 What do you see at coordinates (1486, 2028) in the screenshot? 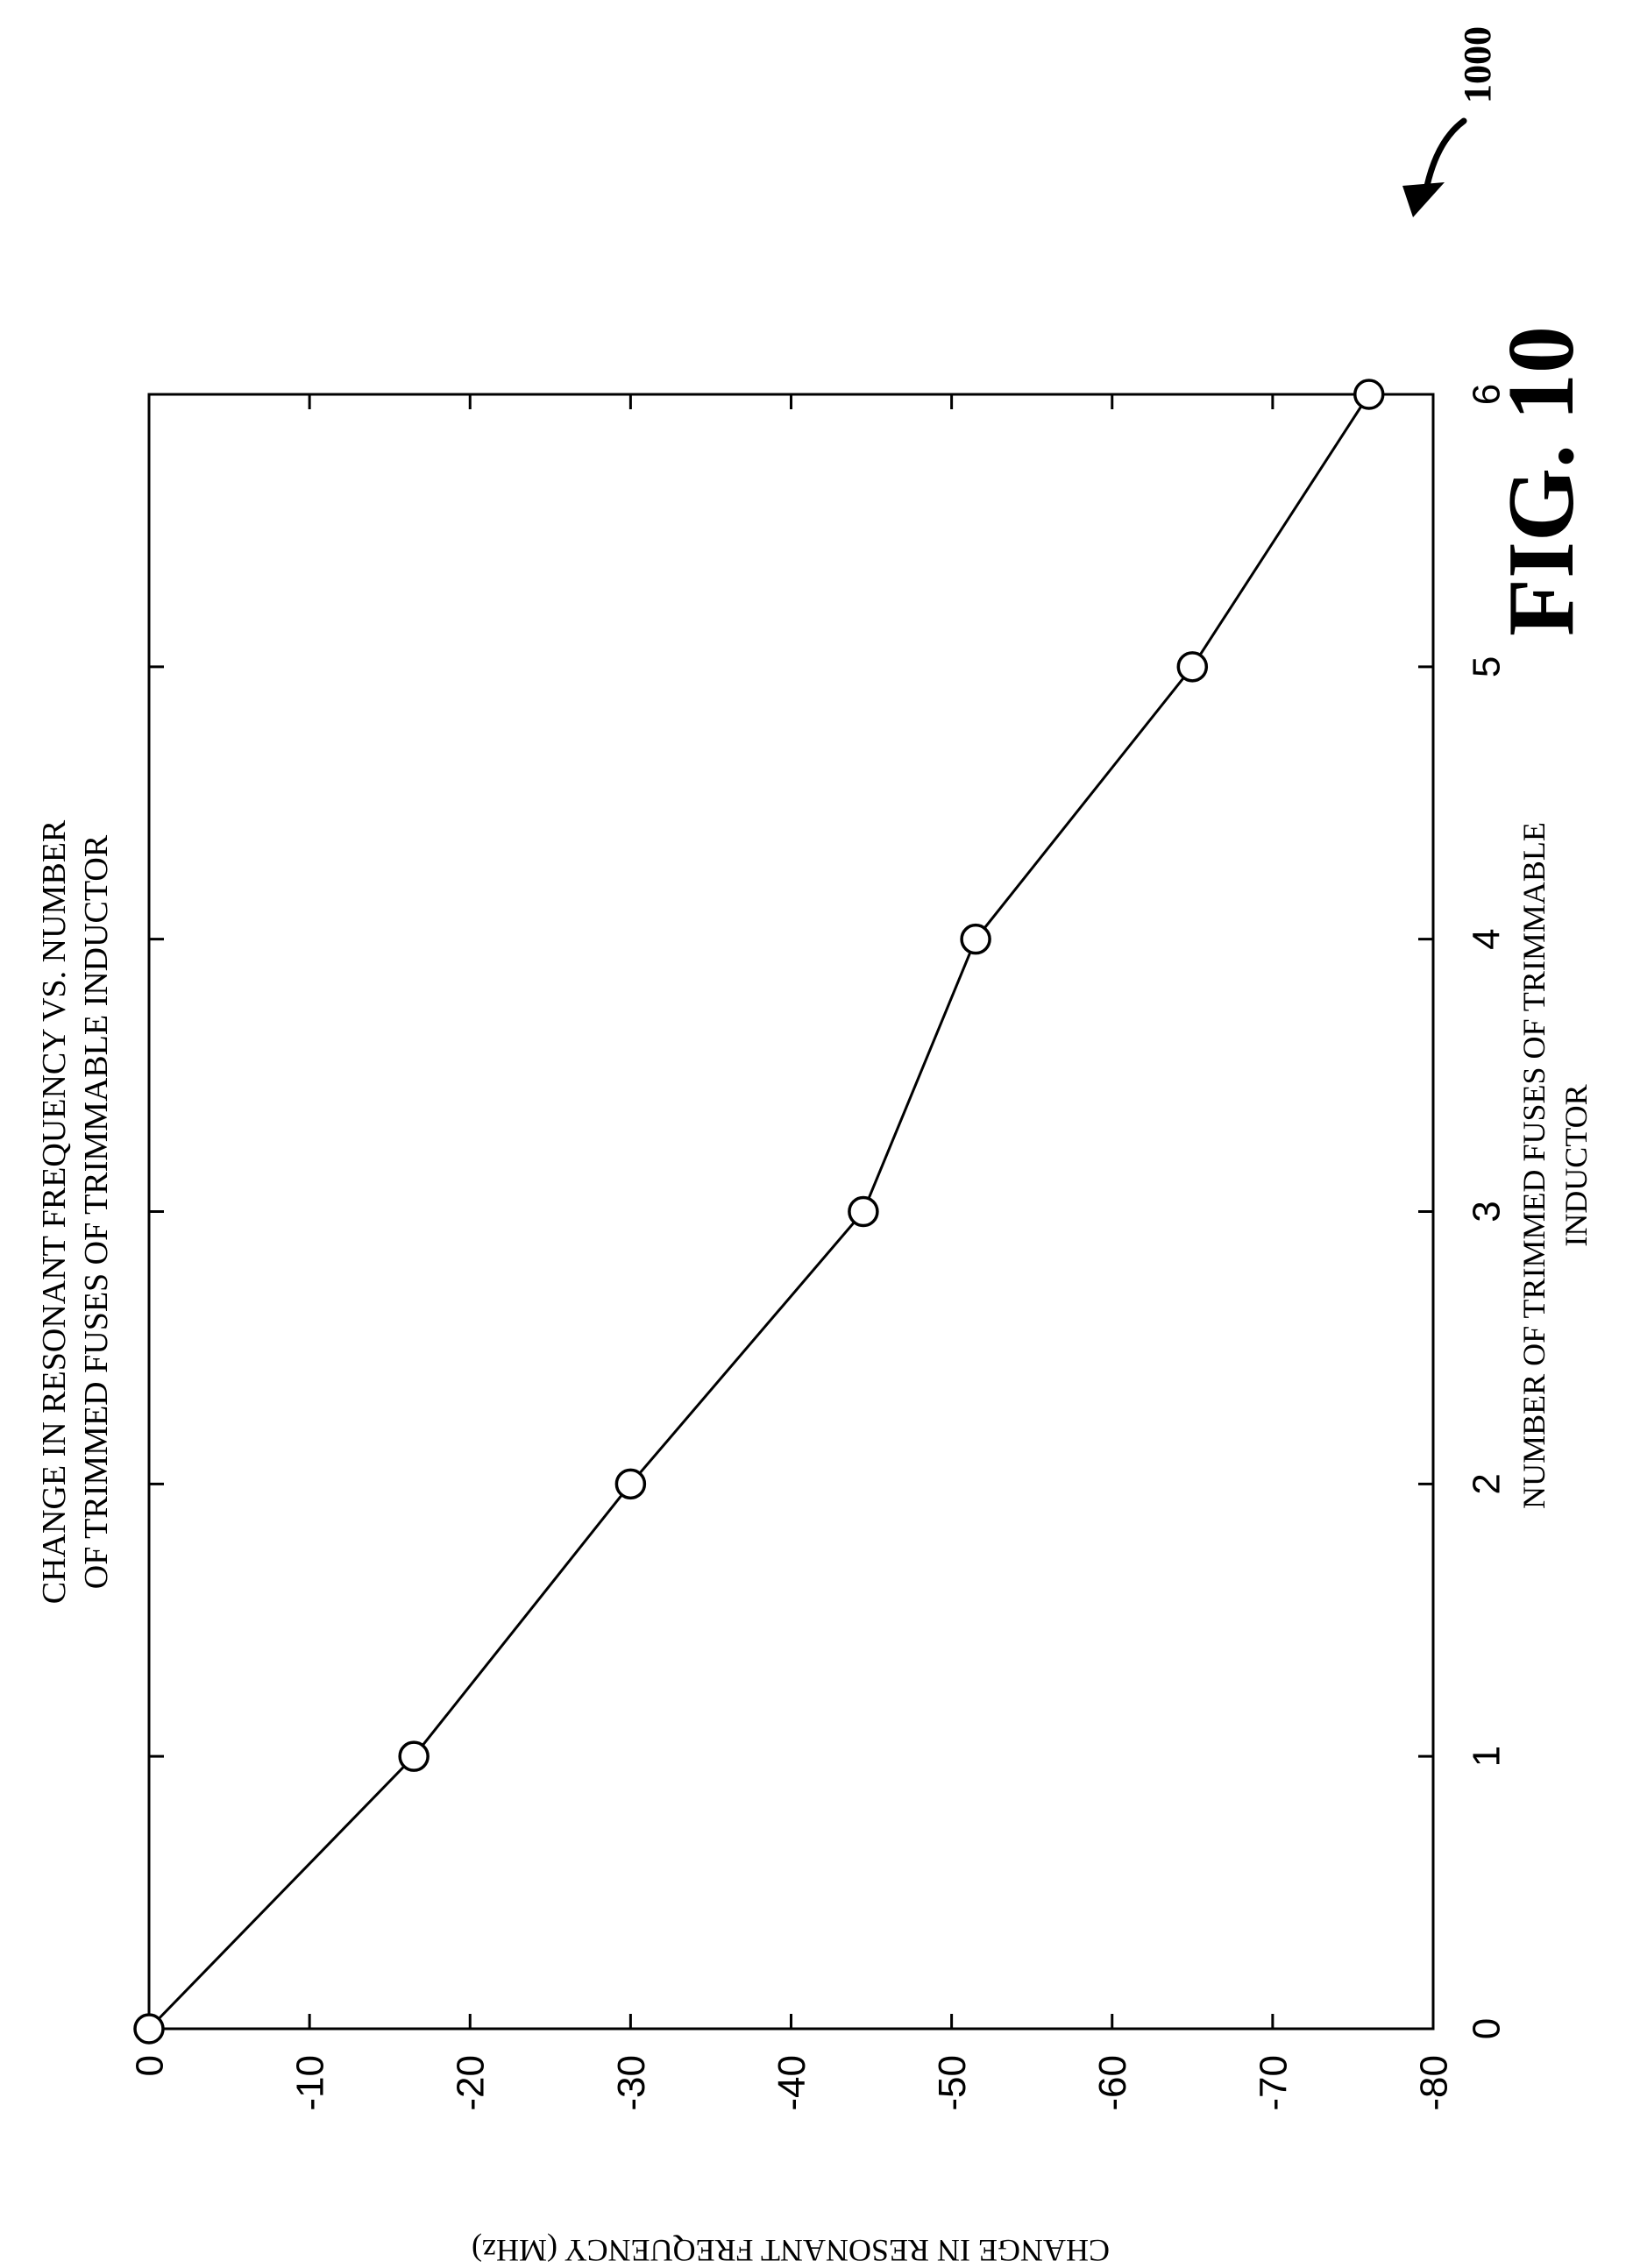
I see `x-tick-label: 0` at bounding box center [1486, 2028].